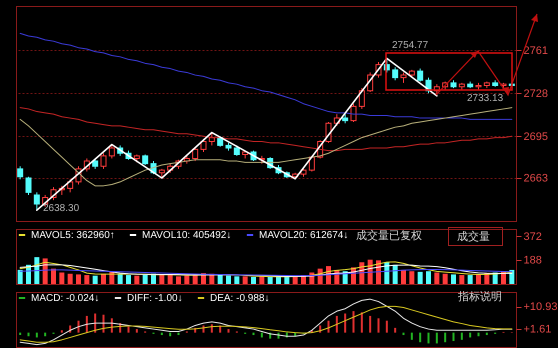 This screenshot has width=558, height=348. Describe the element at coordinates (410, 45) in the screenshot. I see `annotation: 2754.77` at that location.